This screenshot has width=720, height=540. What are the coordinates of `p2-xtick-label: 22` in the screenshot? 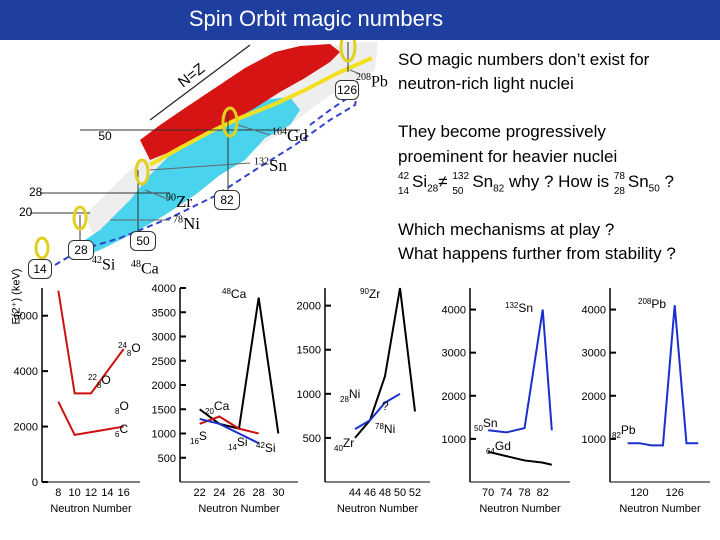 It's located at (200, 493).